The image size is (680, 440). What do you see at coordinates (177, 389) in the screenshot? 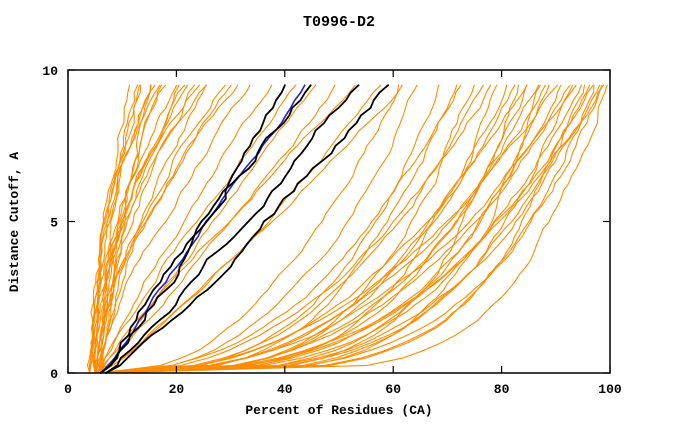
I see `x-tick-label: 20` at bounding box center [177, 389].